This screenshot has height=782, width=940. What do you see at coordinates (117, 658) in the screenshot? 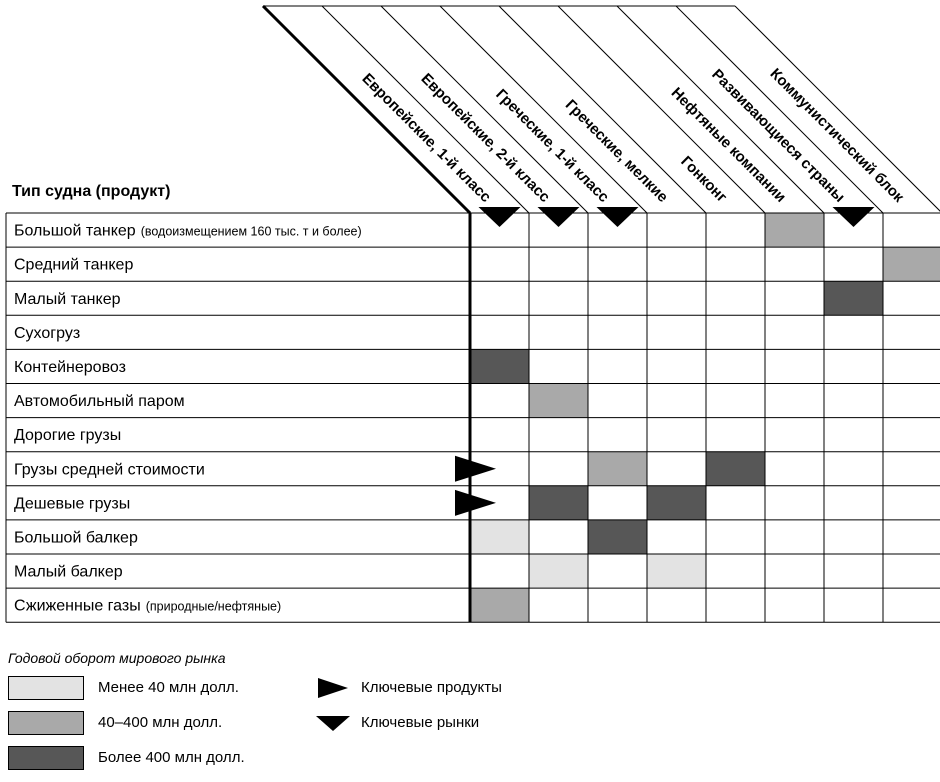
I see `legend-title: Годовой оборот мирового рынка` at bounding box center [117, 658].